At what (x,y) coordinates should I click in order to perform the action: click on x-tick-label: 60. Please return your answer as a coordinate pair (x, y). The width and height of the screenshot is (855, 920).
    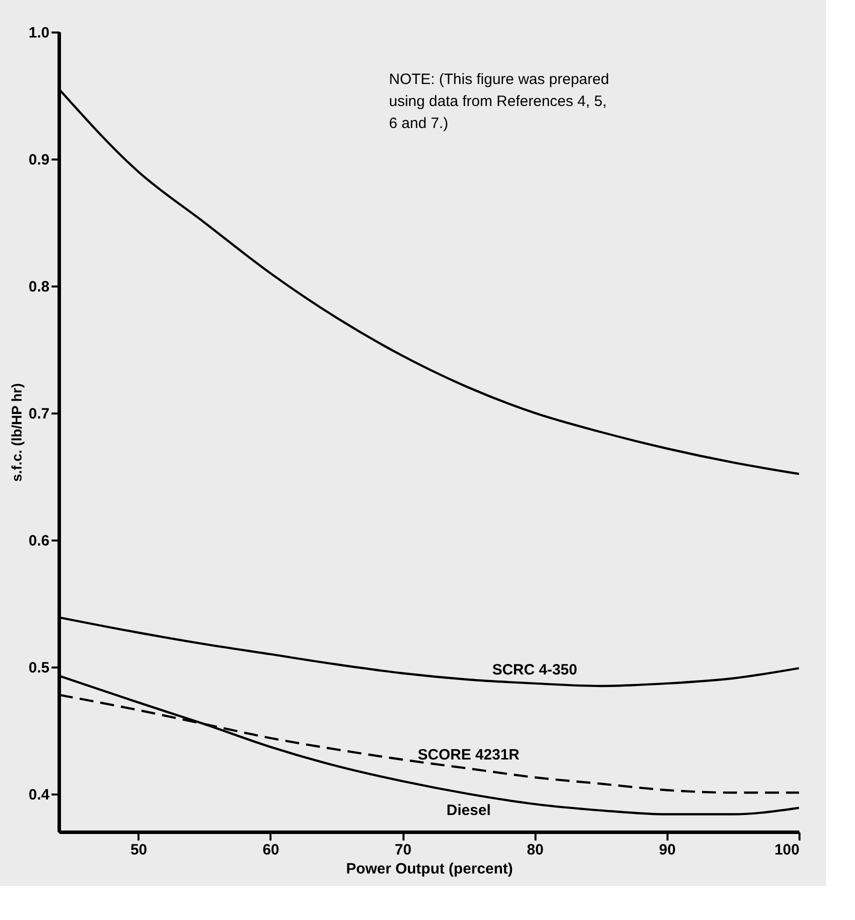
    Looking at the image, I should click on (271, 850).